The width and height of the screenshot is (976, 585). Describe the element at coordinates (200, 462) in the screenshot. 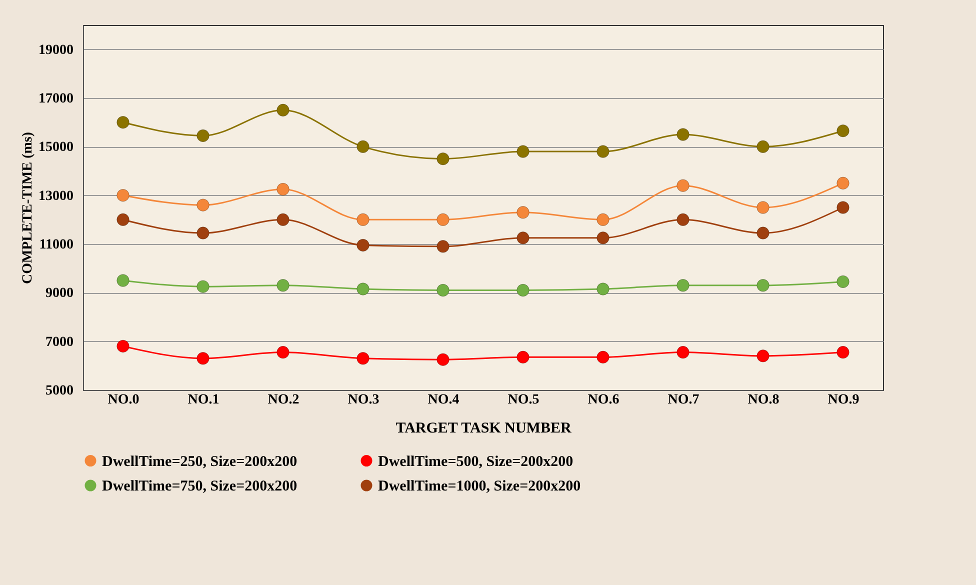

I see `legend-label: DwellTime=250, Size=200x200` at that location.